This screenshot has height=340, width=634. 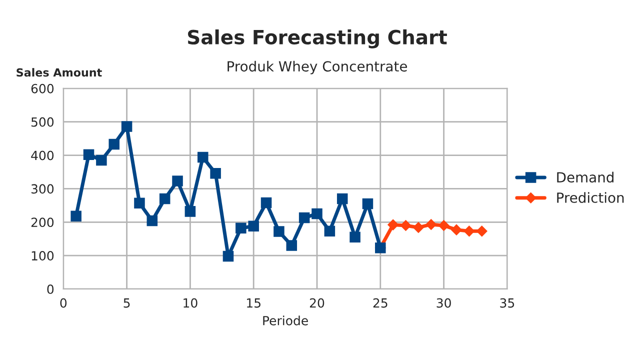 I want to click on y-tick-label: 0, so click(x=50, y=289).